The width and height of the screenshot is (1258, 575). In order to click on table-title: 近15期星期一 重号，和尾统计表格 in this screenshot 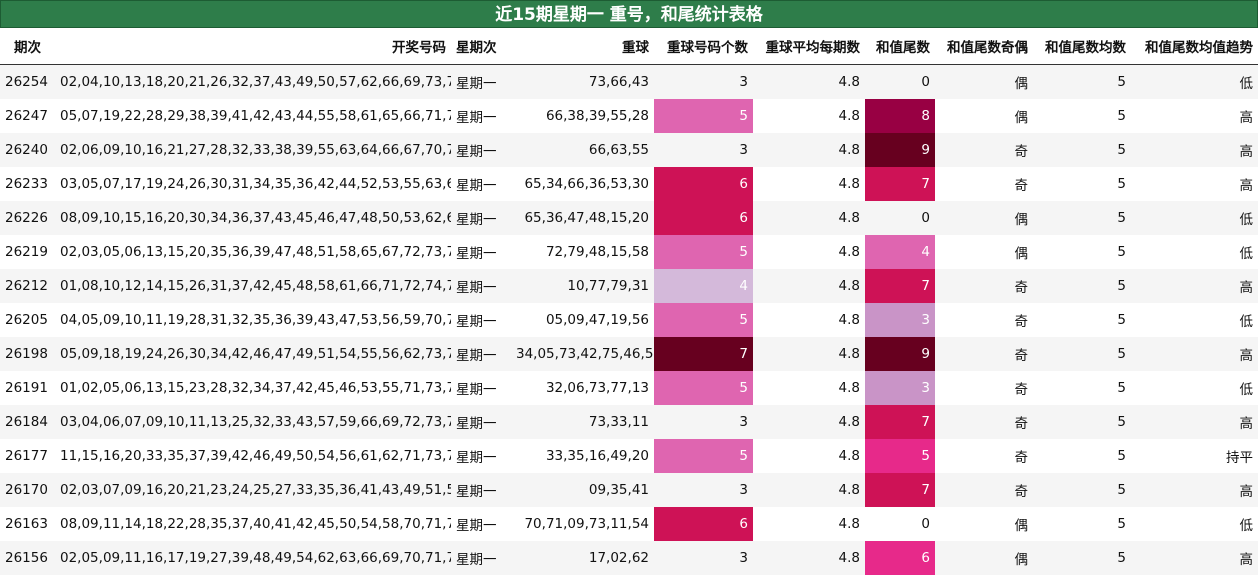, I will do `click(629, 14)`.